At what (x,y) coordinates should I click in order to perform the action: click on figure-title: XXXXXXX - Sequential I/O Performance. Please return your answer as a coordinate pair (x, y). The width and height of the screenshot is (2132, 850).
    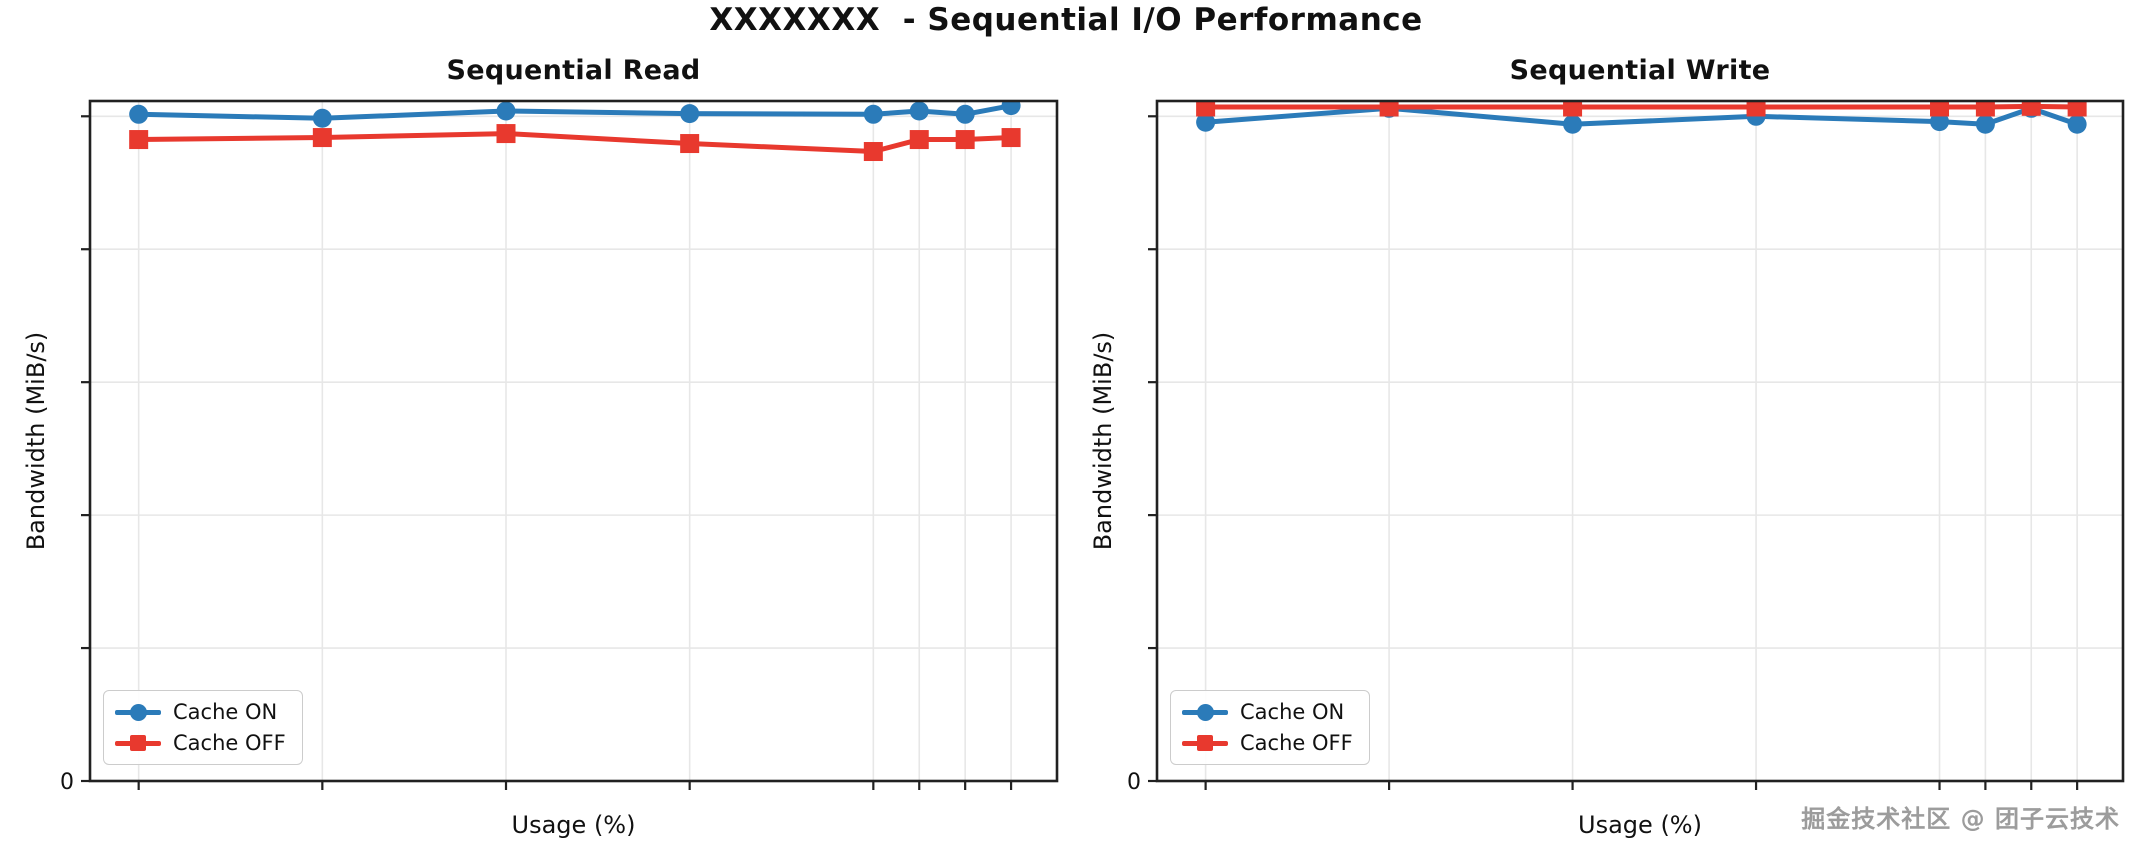
    Looking at the image, I should click on (1066, 20).